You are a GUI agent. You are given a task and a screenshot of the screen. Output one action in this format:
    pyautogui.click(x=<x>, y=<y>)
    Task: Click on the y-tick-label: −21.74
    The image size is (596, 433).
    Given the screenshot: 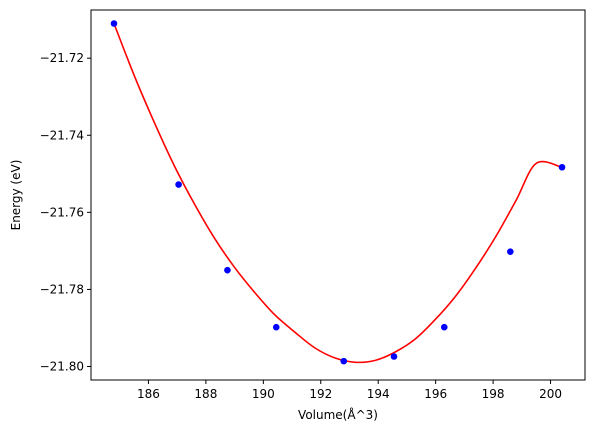 What is the action you would take?
    pyautogui.click(x=62, y=135)
    